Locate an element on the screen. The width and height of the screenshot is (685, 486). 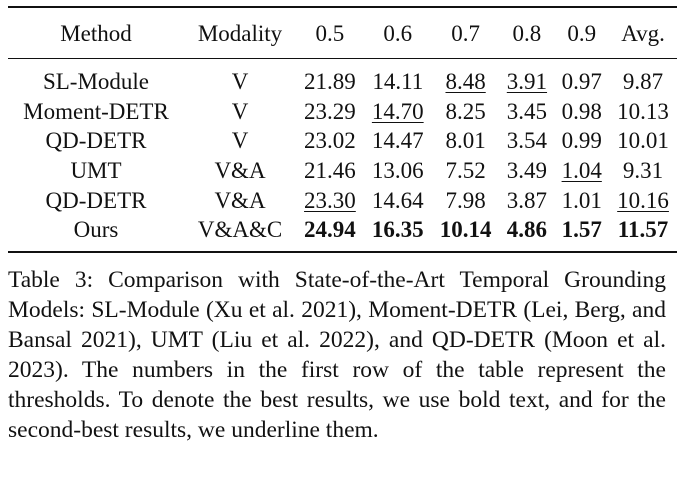
cell-score-value: 9.31 is located at coordinates (643, 171).